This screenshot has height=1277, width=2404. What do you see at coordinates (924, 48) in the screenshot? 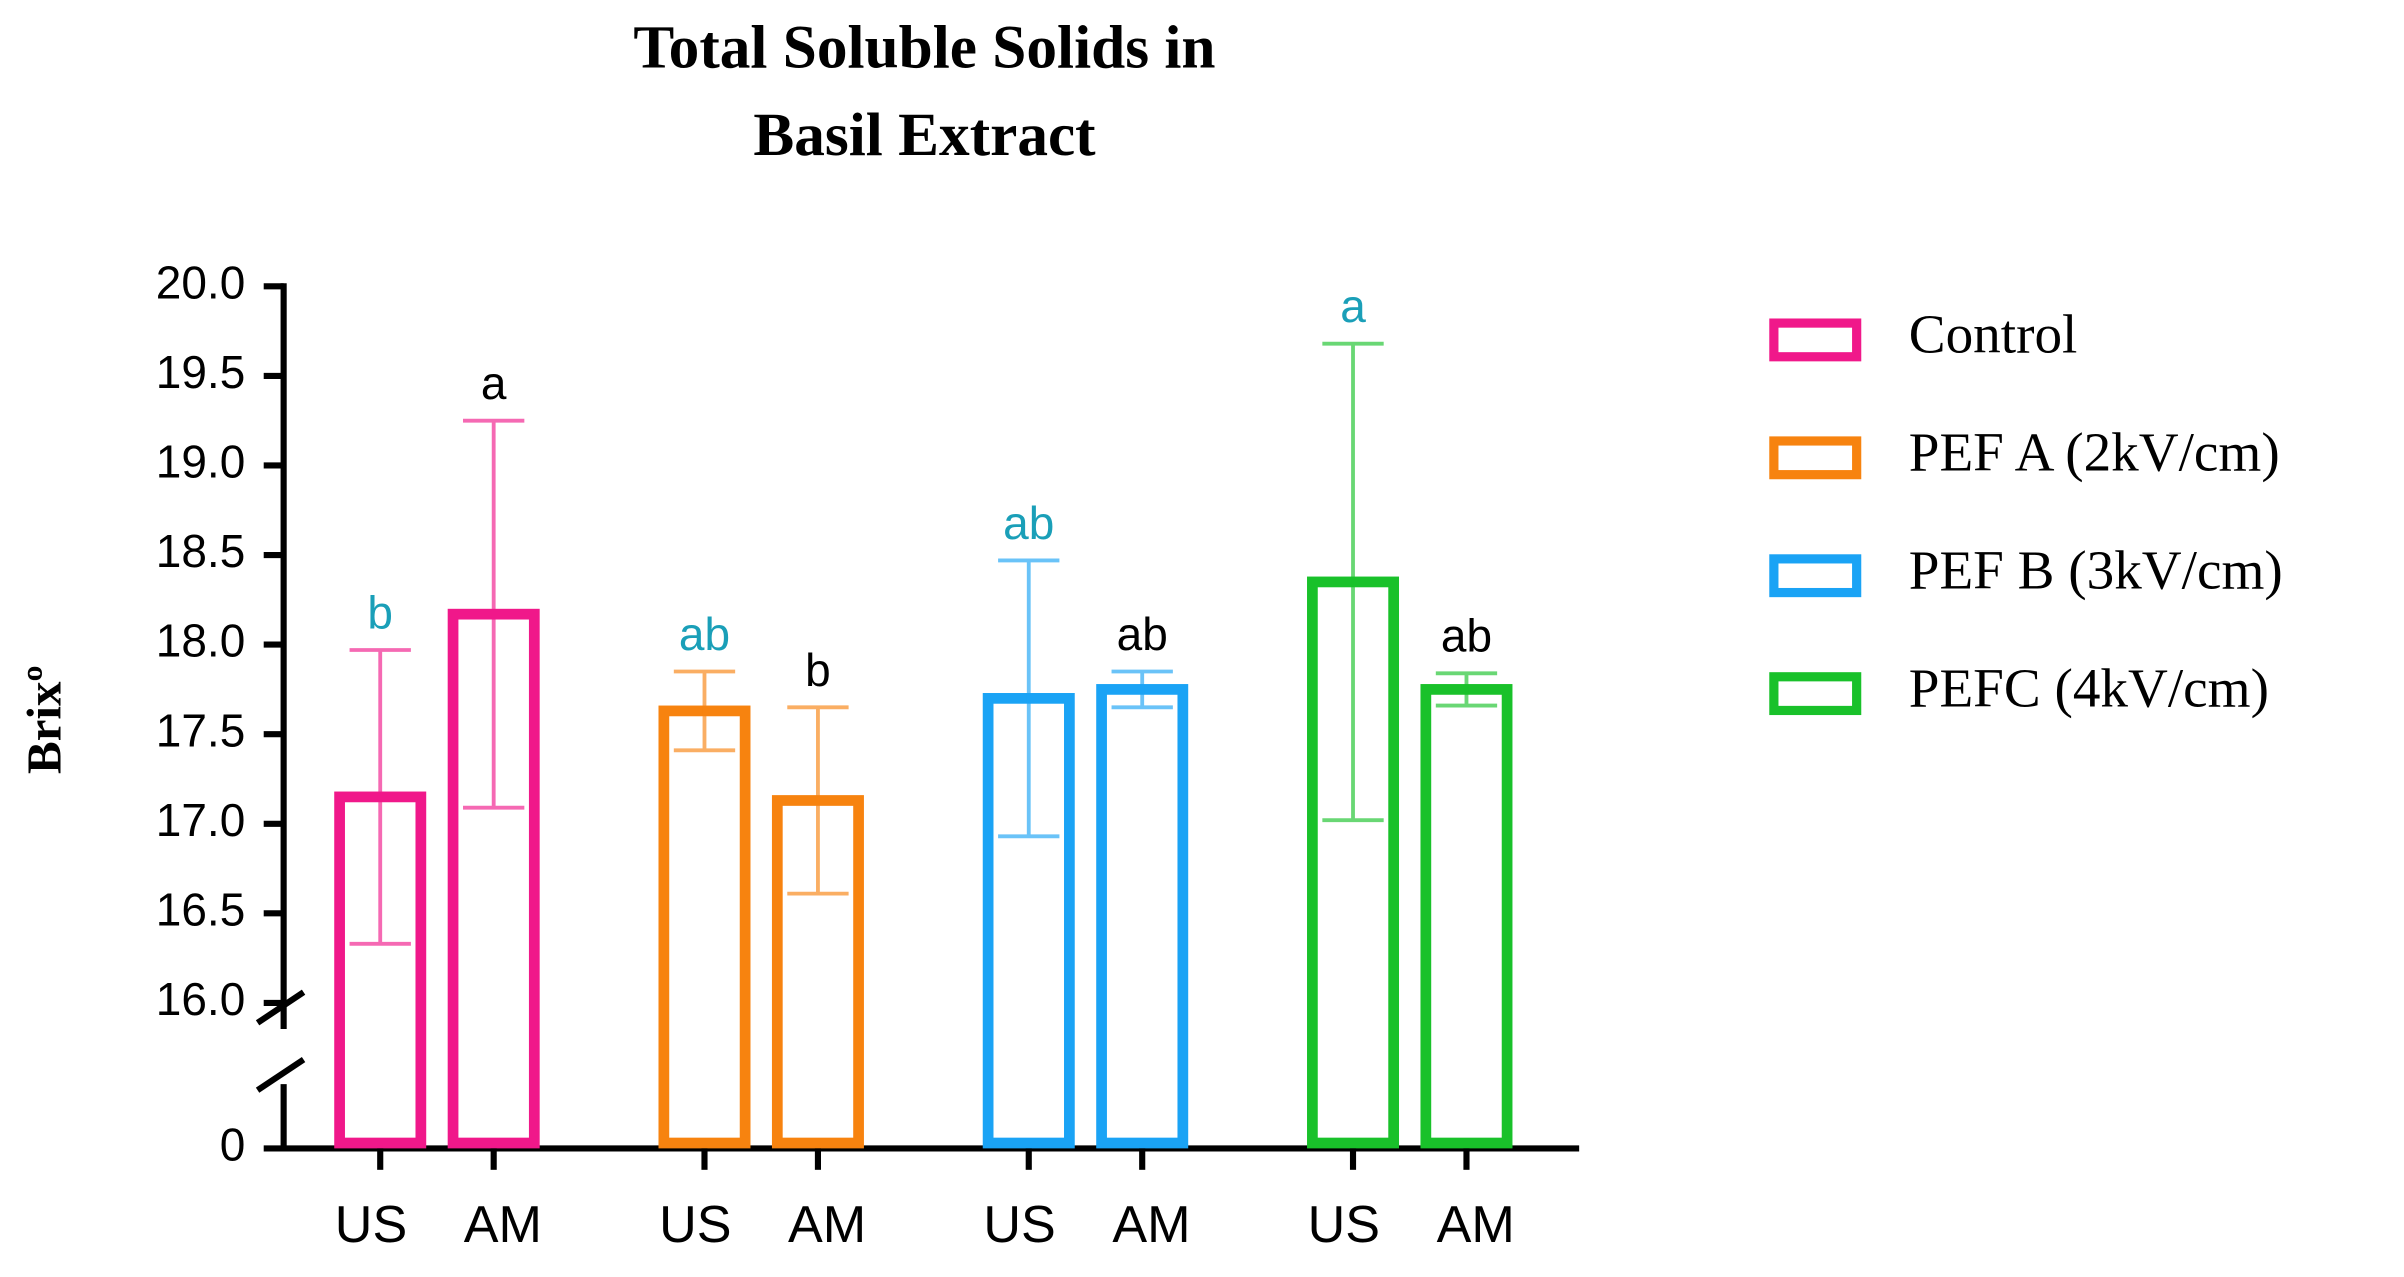
I see `chart-title: Total Soluble Solids in` at bounding box center [924, 48].